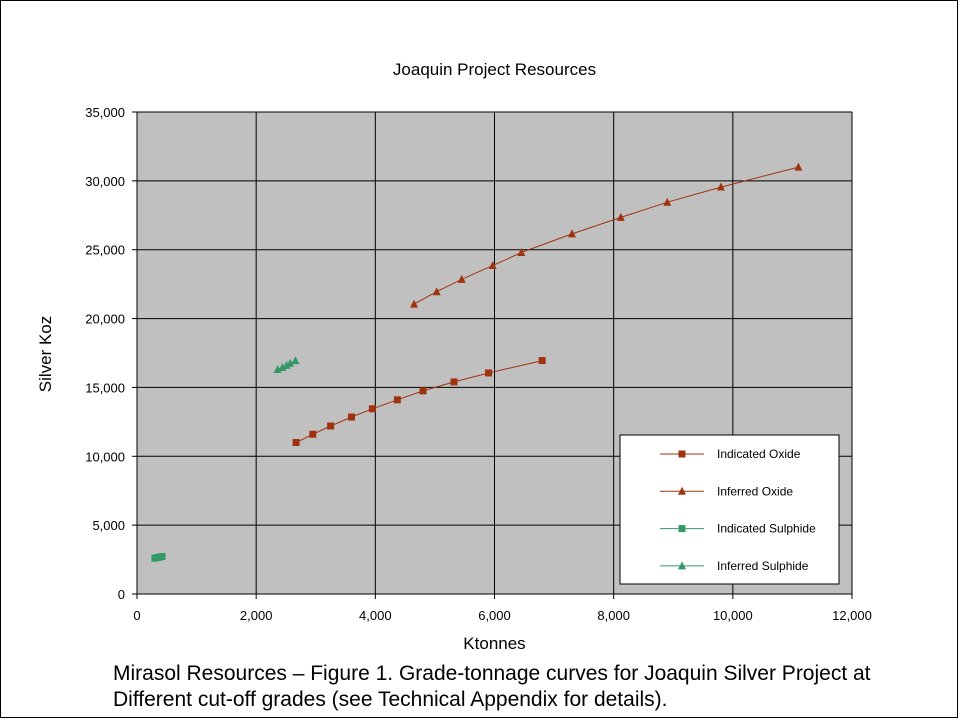 The width and height of the screenshot is (960, 720). I want to click on y-tick-label: 20,000, so click(105, 319).